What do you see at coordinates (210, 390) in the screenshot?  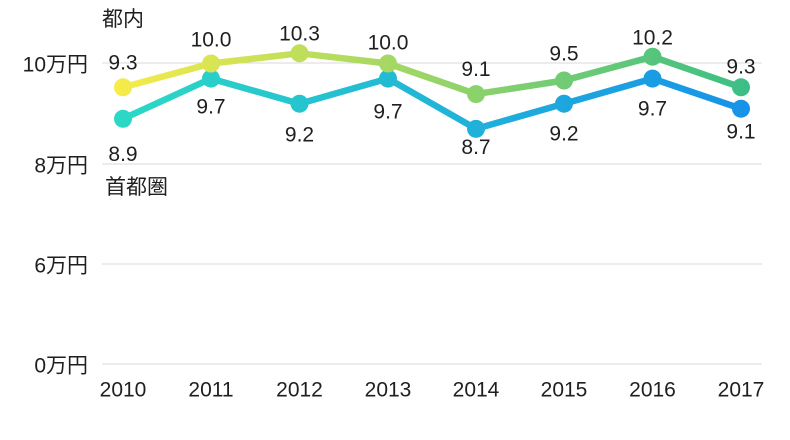 I see `x-axis-tick-label: 2011` at bounding box center [210, 390].